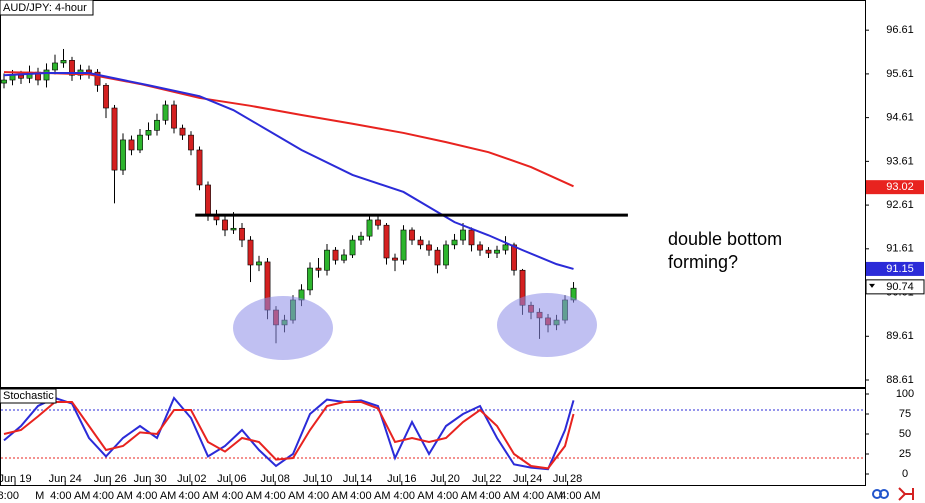 Image resolution: width=925 pixels, height=503 pixels. Describe the element at coordinates (725, 239) in the screenshot. I see `annotation: double bottom` at that location.